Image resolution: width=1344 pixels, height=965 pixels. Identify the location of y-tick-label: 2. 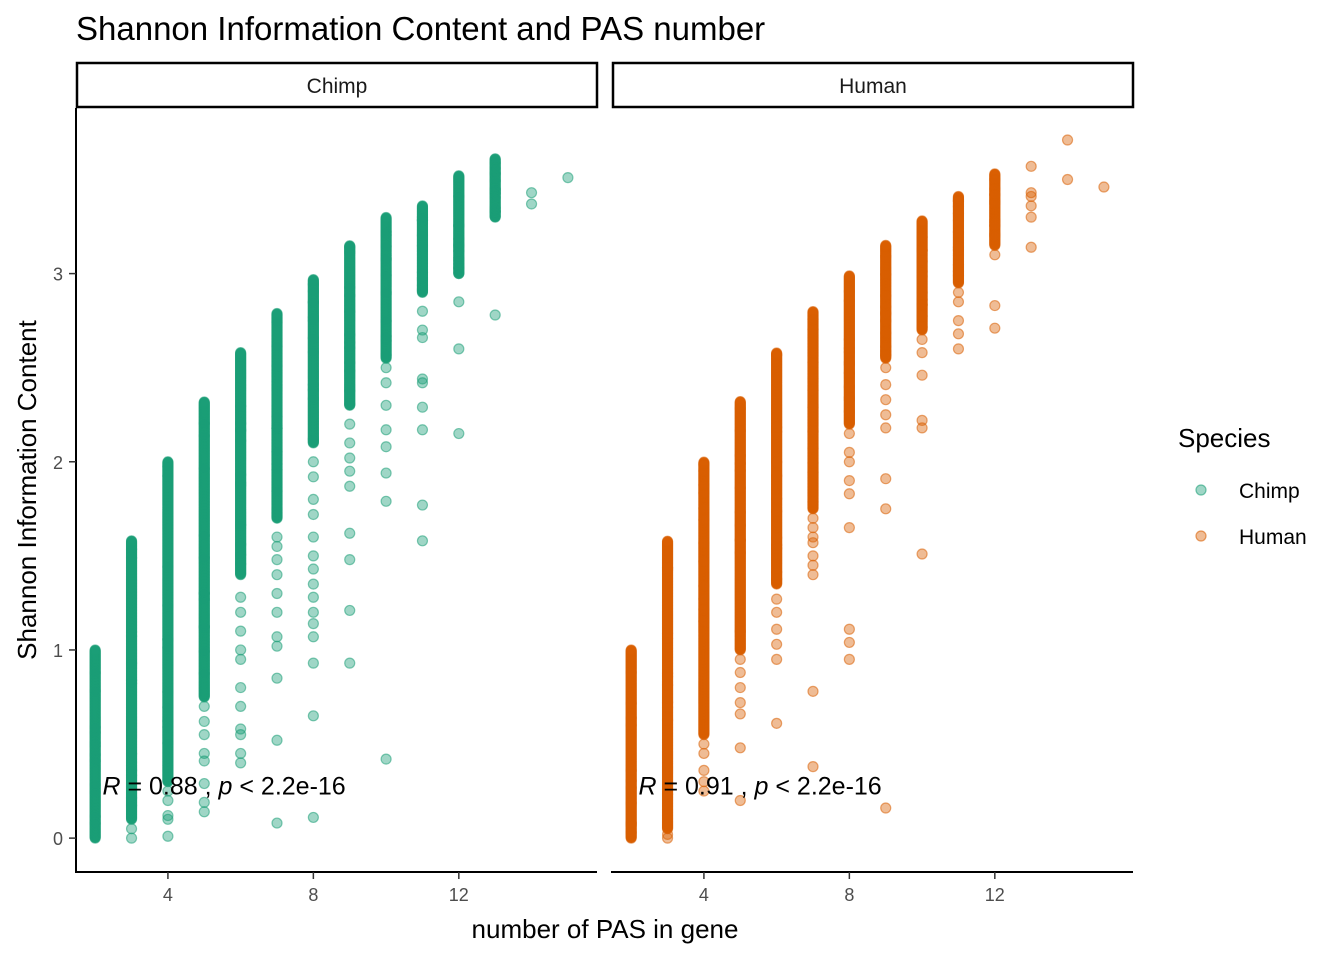
(58, 463).